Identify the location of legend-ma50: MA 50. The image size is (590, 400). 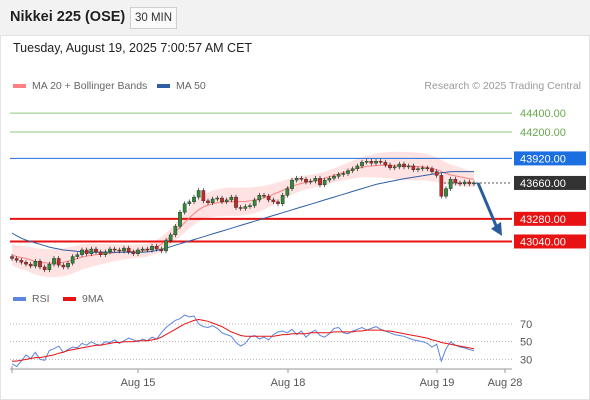
(181, 86).